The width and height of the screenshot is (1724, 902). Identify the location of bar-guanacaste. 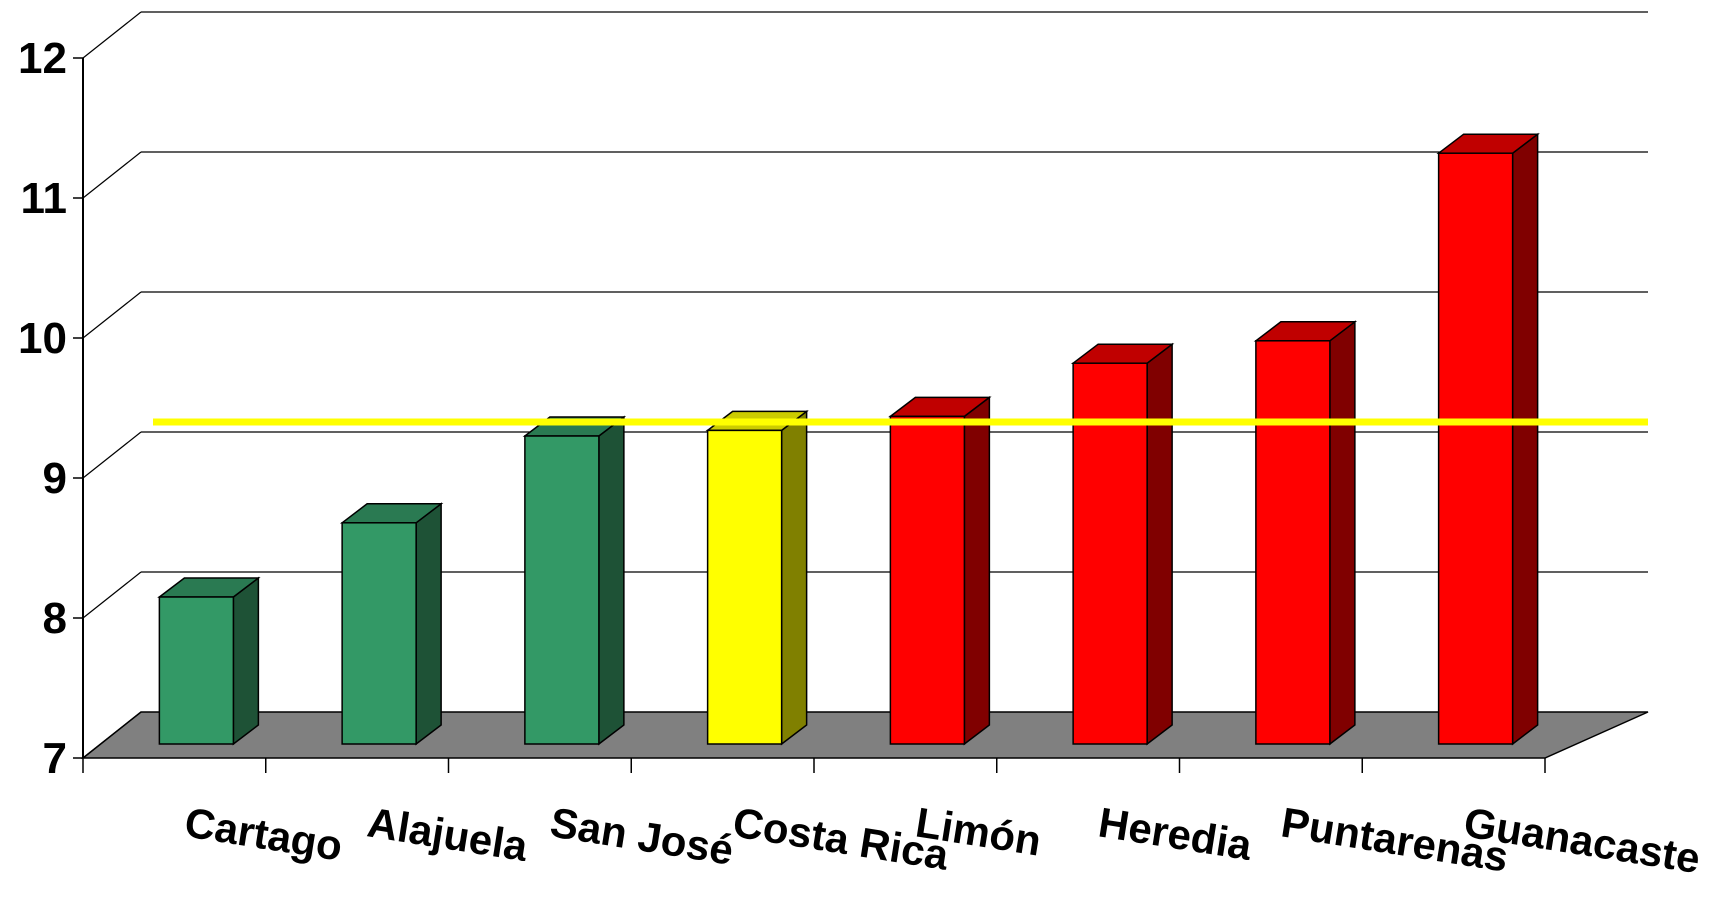
(1488, 439).